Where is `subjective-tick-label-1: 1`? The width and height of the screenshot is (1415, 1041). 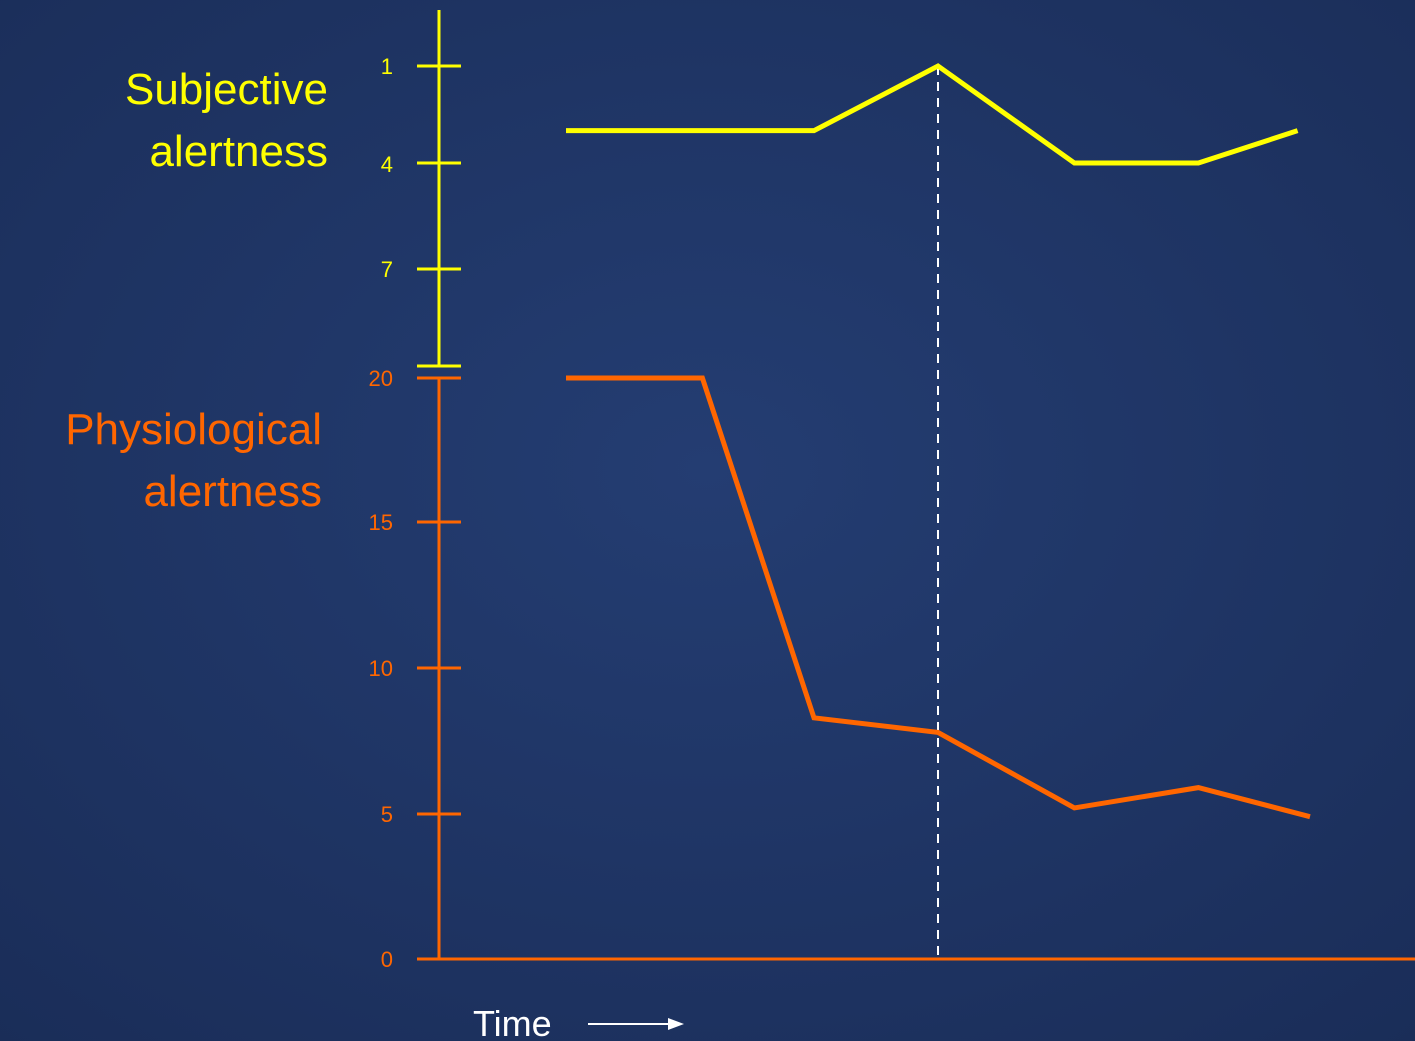 subjective-tick-label-1: 1 is located at coordinates (387, 66).